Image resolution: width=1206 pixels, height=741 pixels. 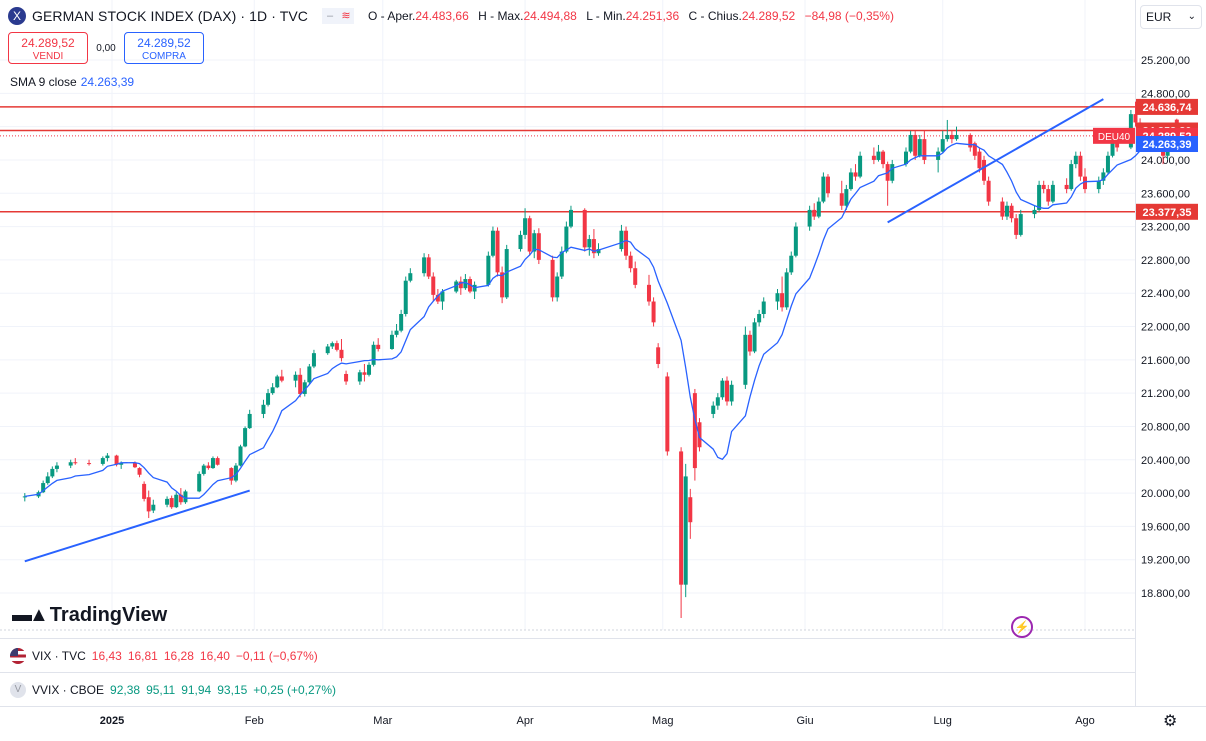 I want to click on ohlc-open-label: O - Aper., so click(x=392, y=16).